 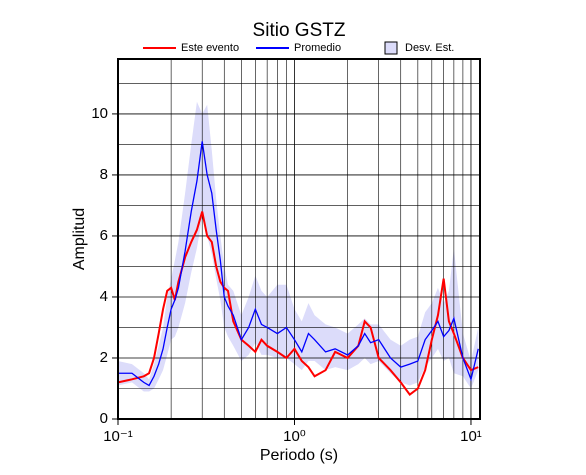 I want to click on x-tick-label: 10⁰, so click(x=294, y=436).